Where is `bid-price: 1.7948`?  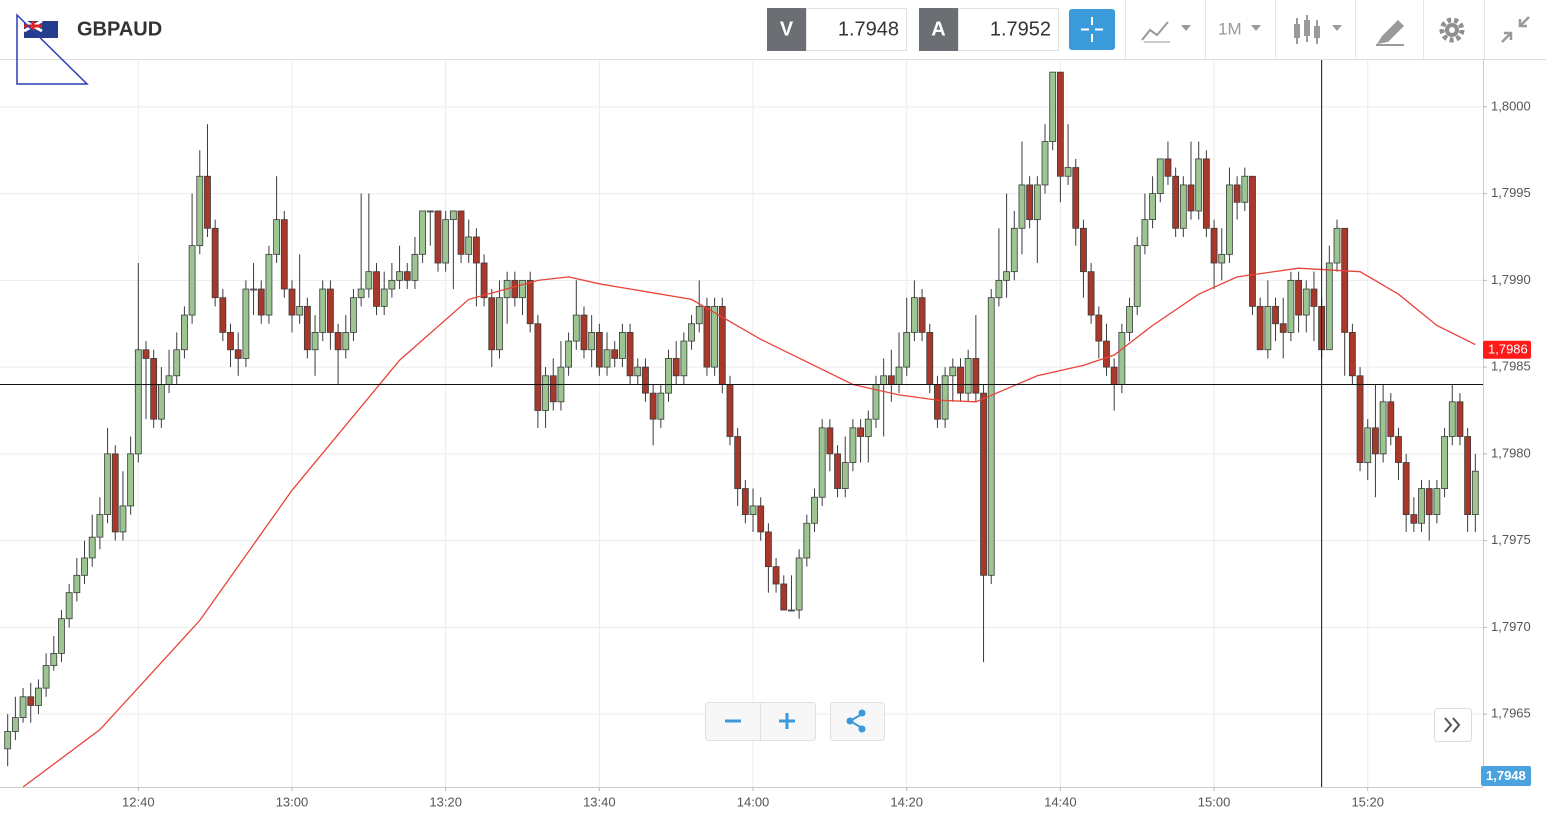
bid-price: 1.7948 is located at coordinates (868, 29).